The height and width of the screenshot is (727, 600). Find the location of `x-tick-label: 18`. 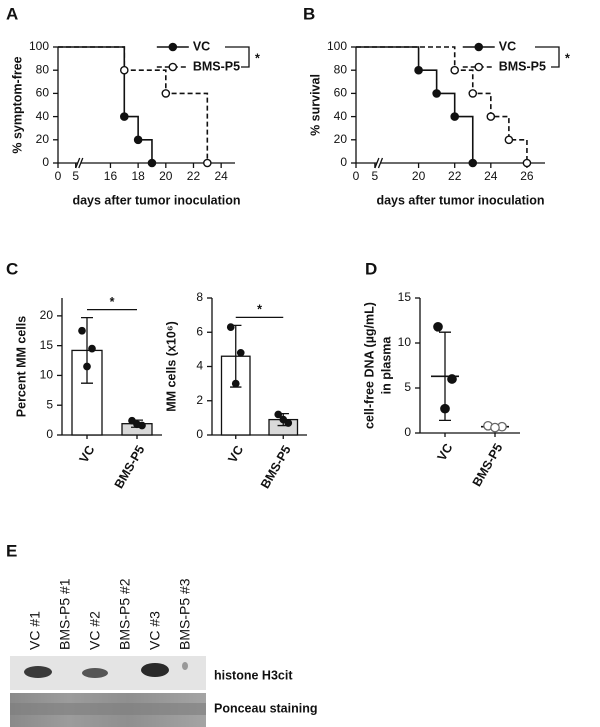

x-tick-label: 18 is located at coordinates (138, 176).